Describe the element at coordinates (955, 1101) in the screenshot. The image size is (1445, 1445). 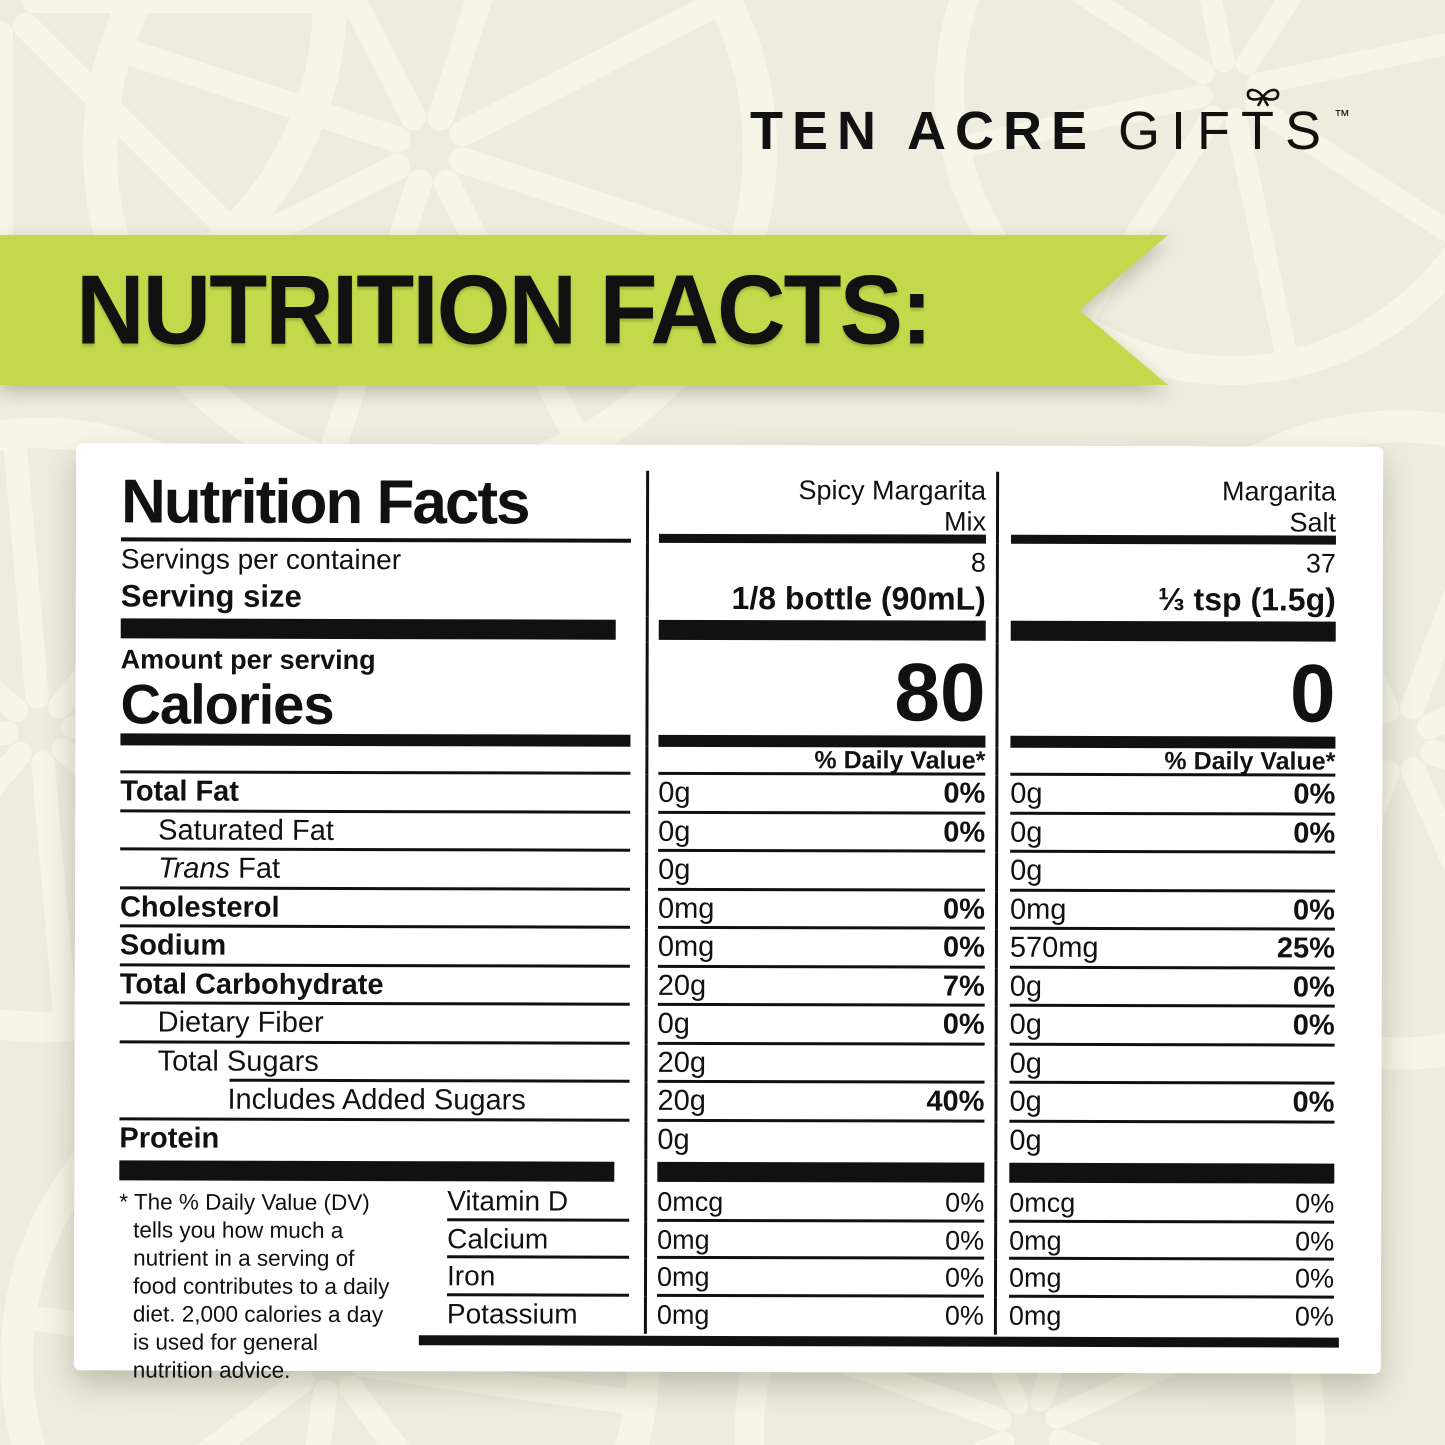
I see `nutrient-daily-value: 40%` at that location.